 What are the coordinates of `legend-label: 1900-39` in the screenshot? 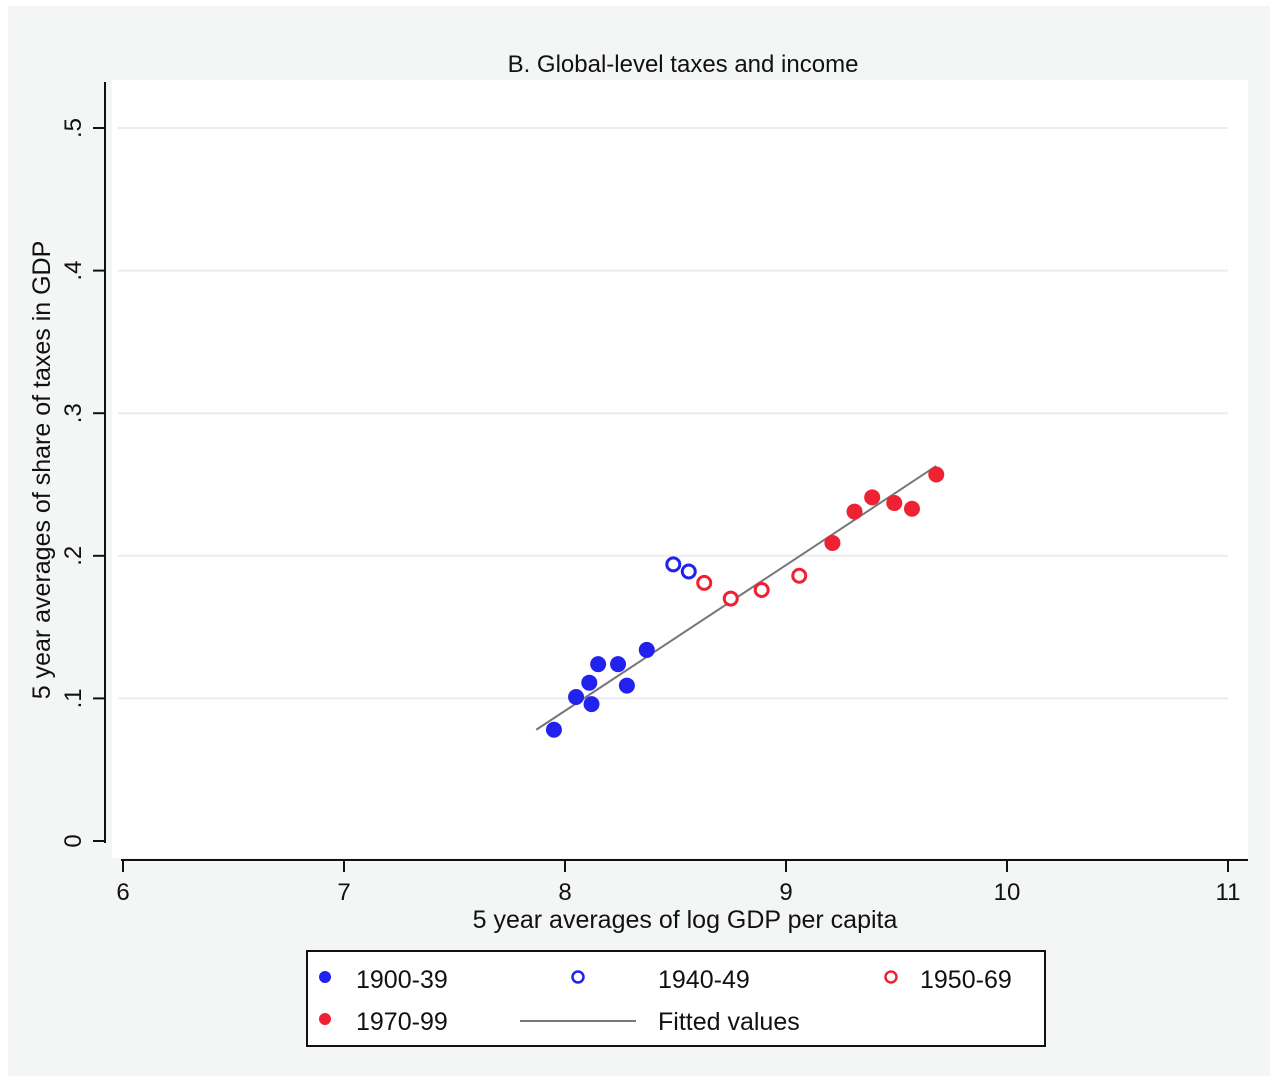 It's located at (402, 980).